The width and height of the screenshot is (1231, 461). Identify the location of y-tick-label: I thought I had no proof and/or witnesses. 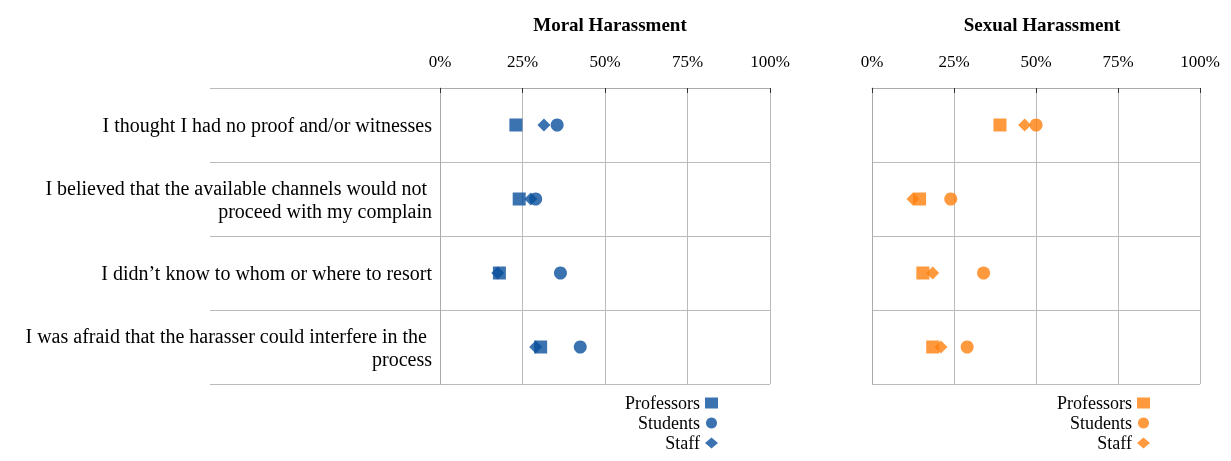
(267, 125).